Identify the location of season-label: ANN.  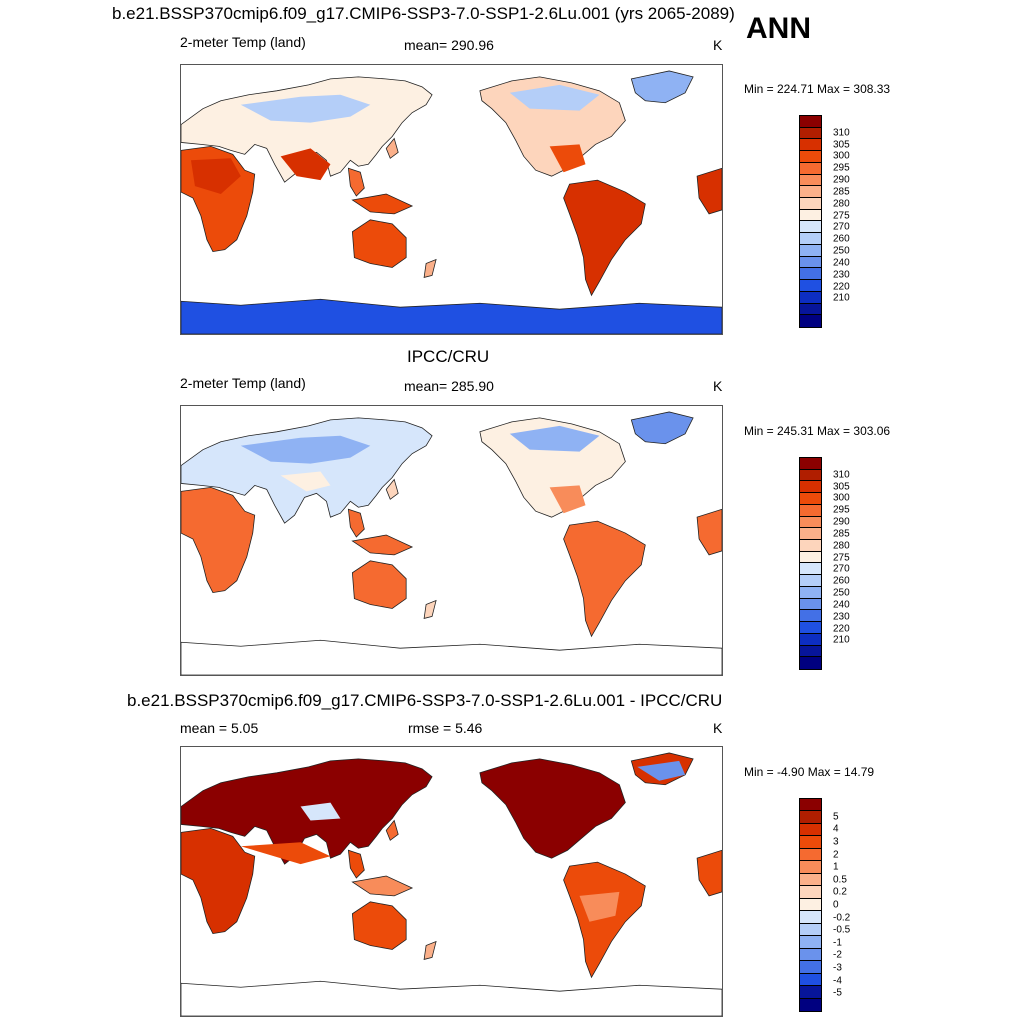
(778, 28).